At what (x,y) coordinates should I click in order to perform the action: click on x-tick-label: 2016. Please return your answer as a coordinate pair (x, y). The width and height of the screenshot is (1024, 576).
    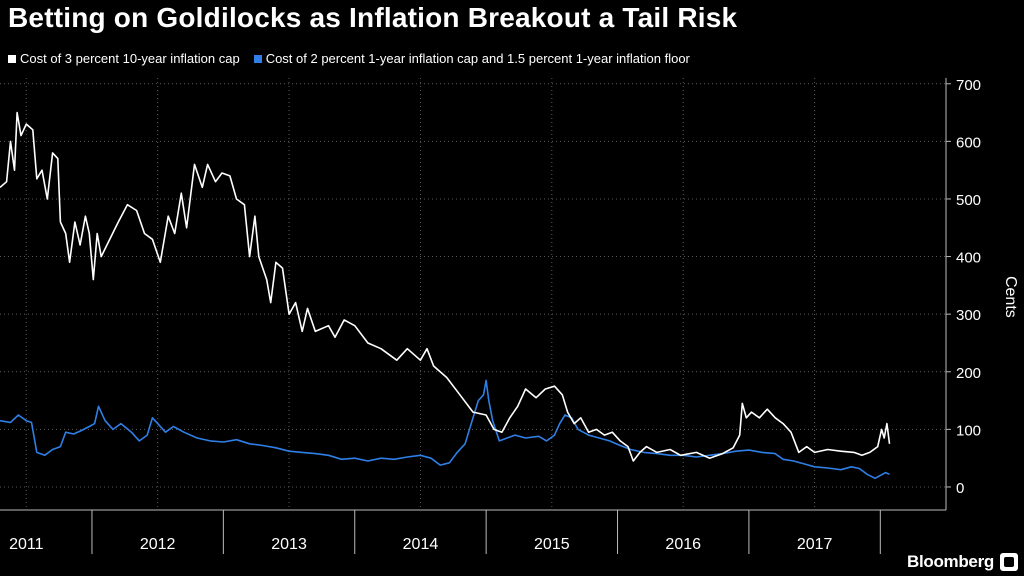
    Looking at the image, I should click on (683, 544).